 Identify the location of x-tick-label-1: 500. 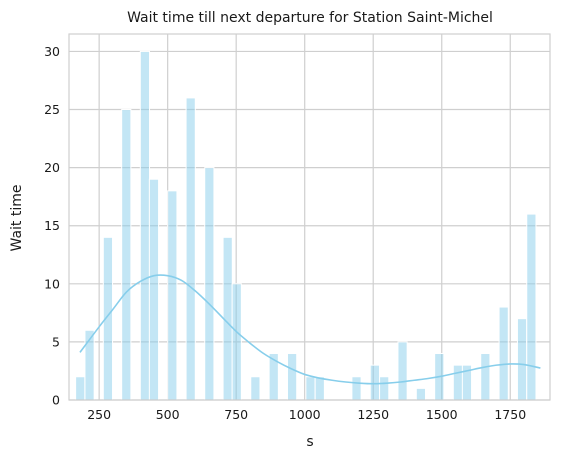
(168, 414).